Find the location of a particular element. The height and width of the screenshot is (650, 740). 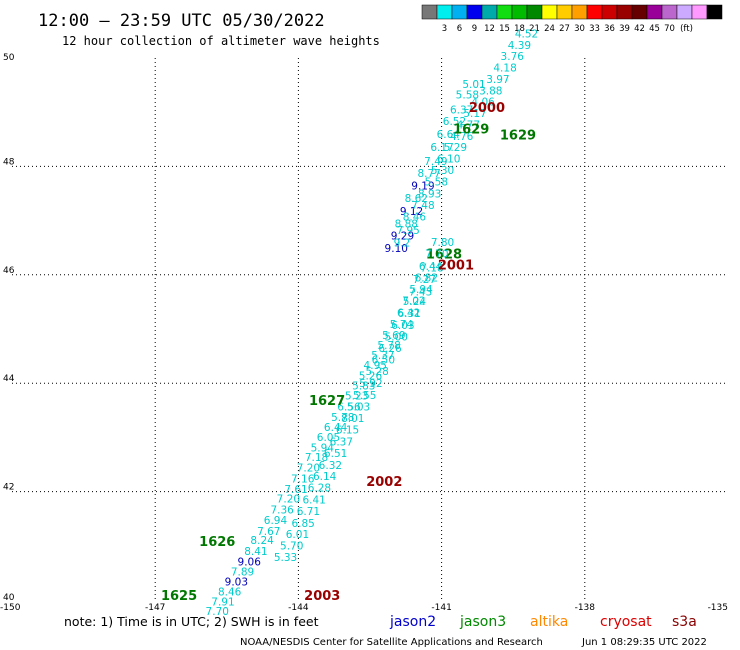

swh-value-label: 6.51 is located at coordinates (335, 454).